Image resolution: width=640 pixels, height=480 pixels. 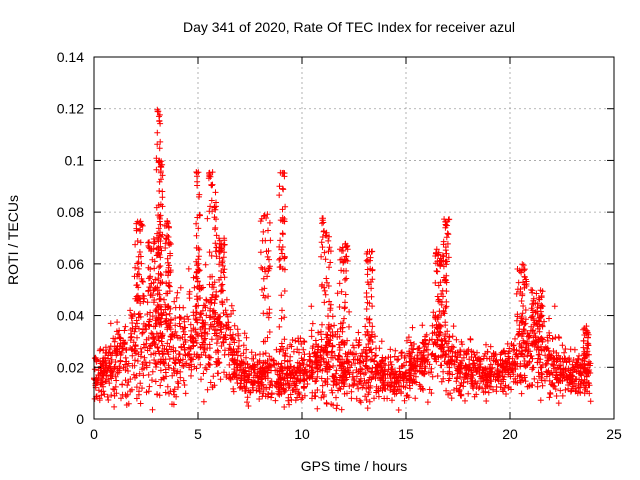 I want to click on y-tick-label: 0.06, so click(x=70, y=264).